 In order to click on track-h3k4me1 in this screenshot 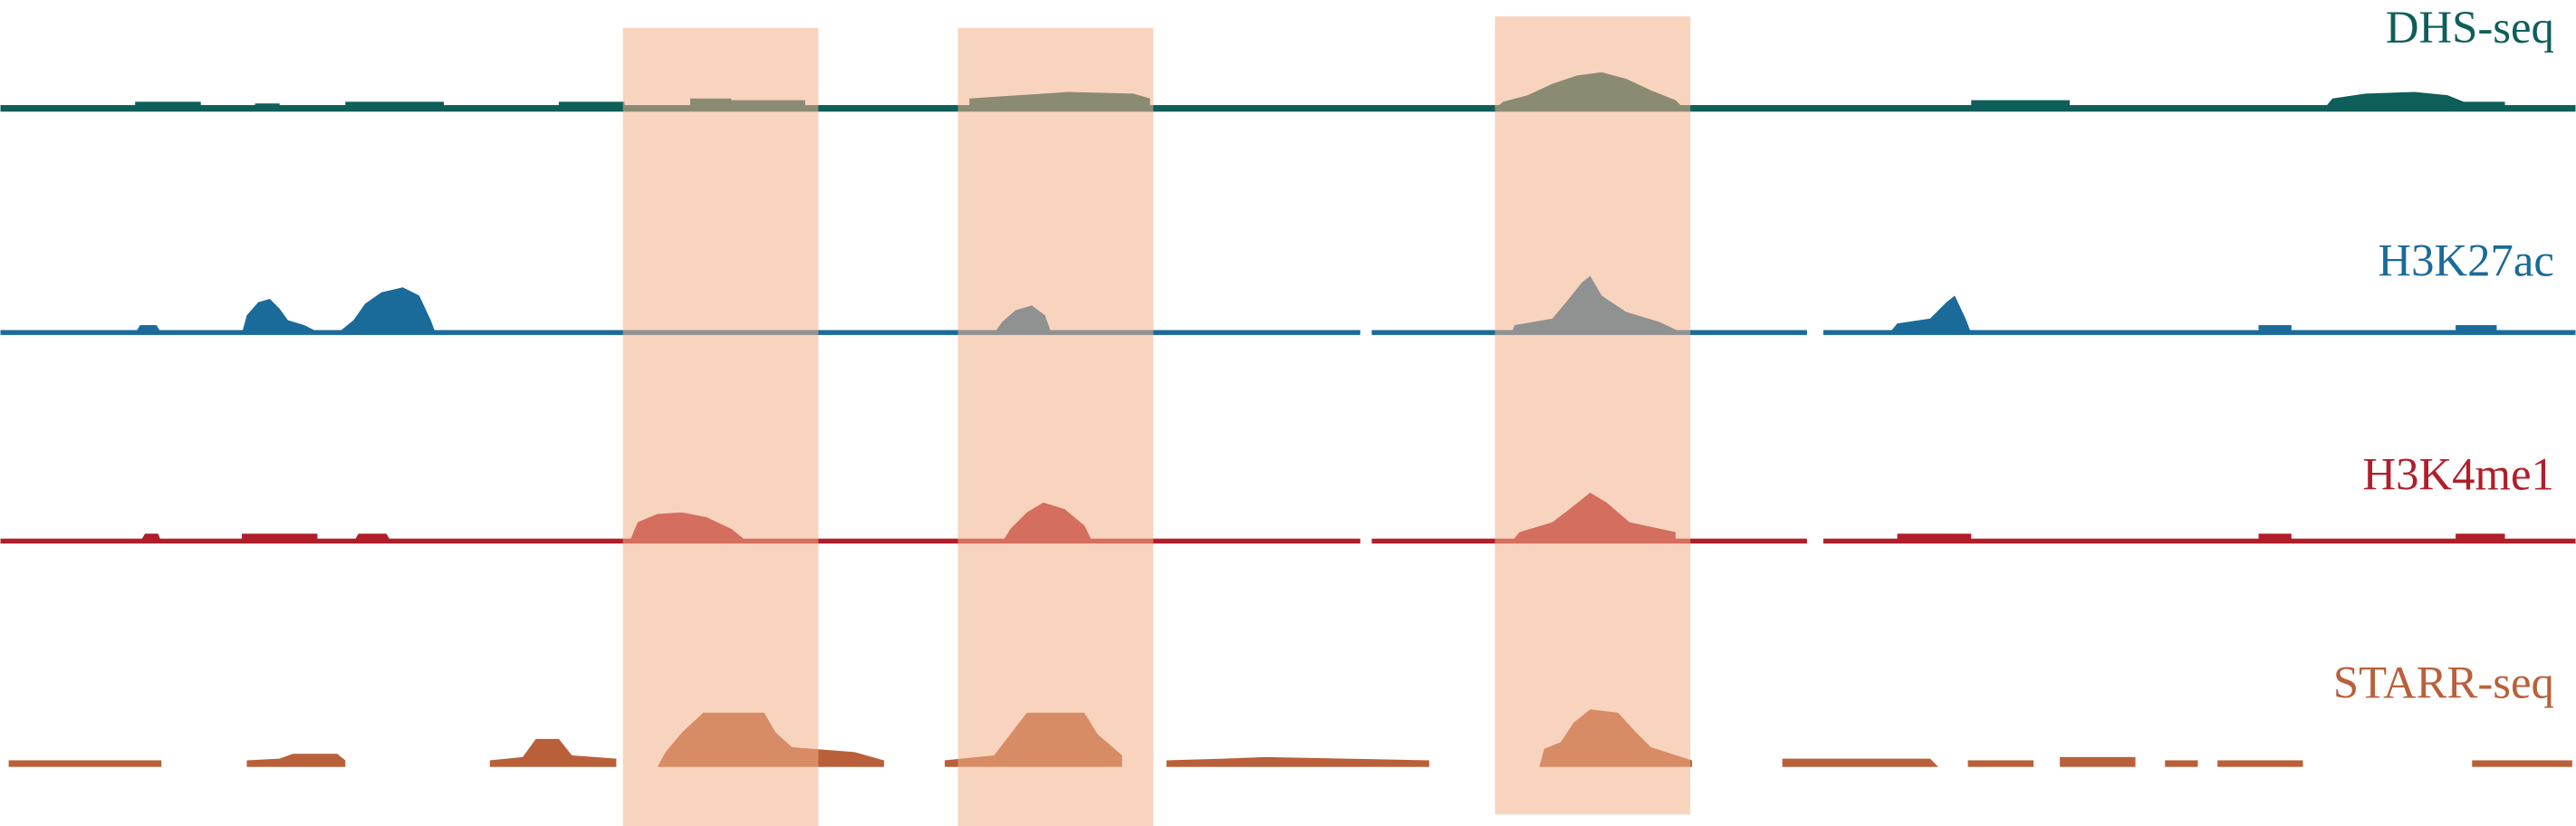, I will do `click(1288, 518)`.